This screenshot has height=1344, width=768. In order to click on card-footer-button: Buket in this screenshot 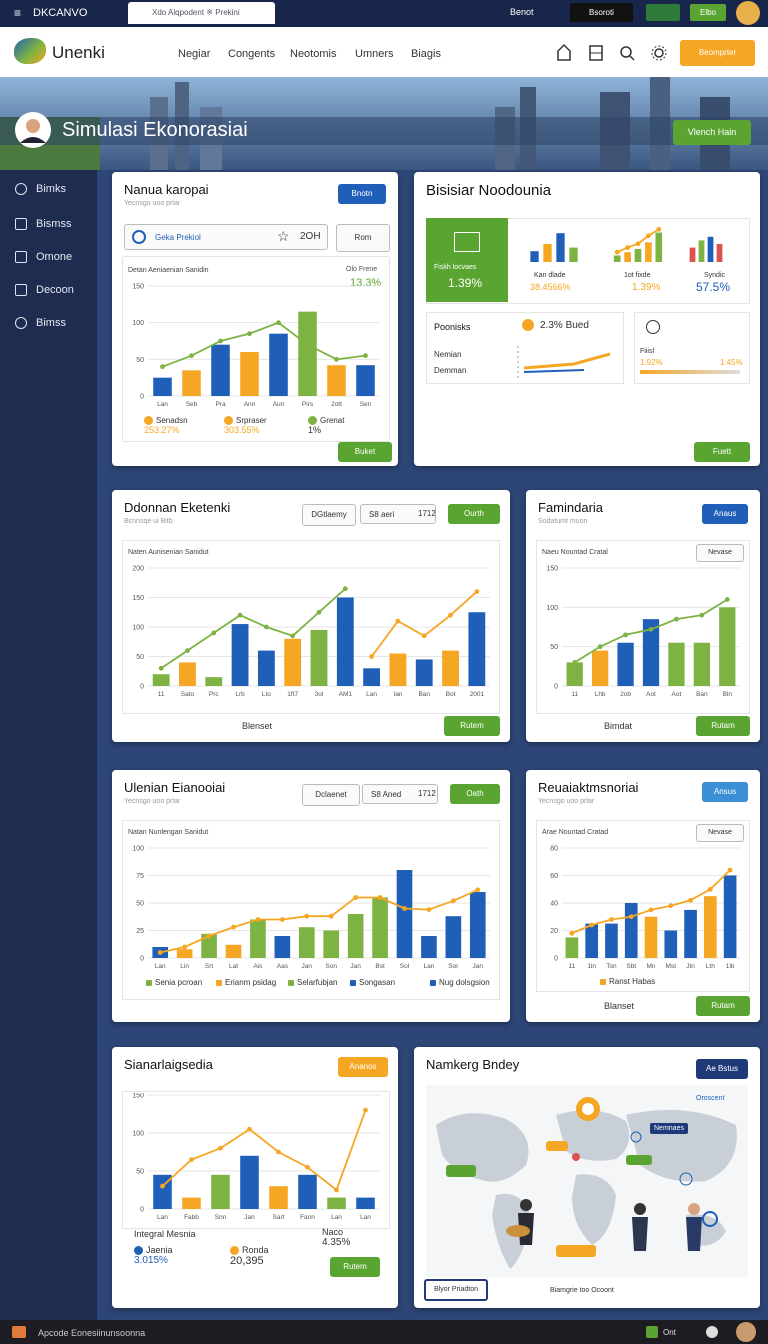, I will do `click(365, 452)`.